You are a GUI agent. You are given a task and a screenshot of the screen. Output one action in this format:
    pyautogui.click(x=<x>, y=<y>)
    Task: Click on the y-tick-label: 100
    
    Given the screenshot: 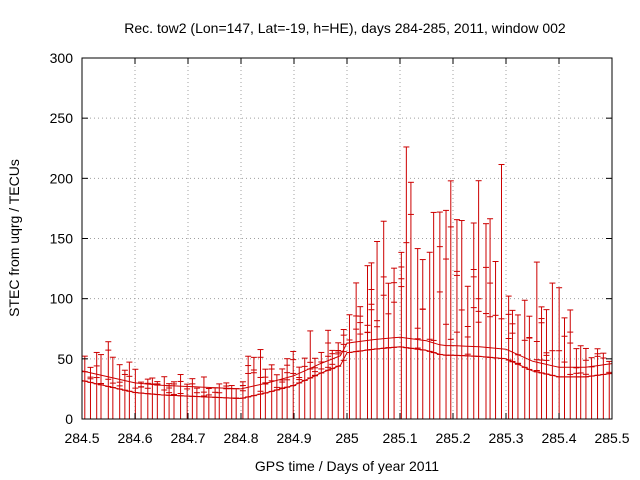 What is the action you would take?
    pyautogui.click(x=62, y=299)
    